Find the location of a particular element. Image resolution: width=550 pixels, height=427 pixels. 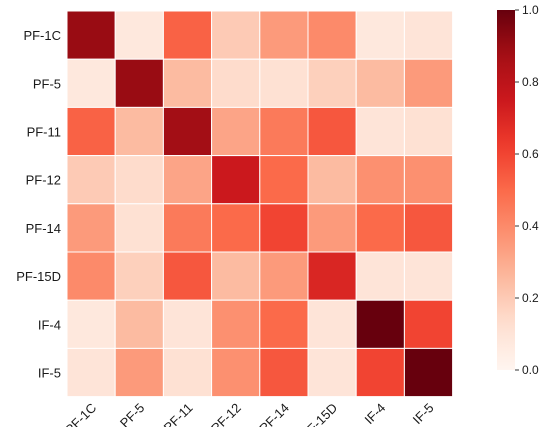

row-labels: PF-1C PF-5 PF-11 PF-12 PF-14 PF-15D IF-4 IF-5 is located at coordinates (38, 204).